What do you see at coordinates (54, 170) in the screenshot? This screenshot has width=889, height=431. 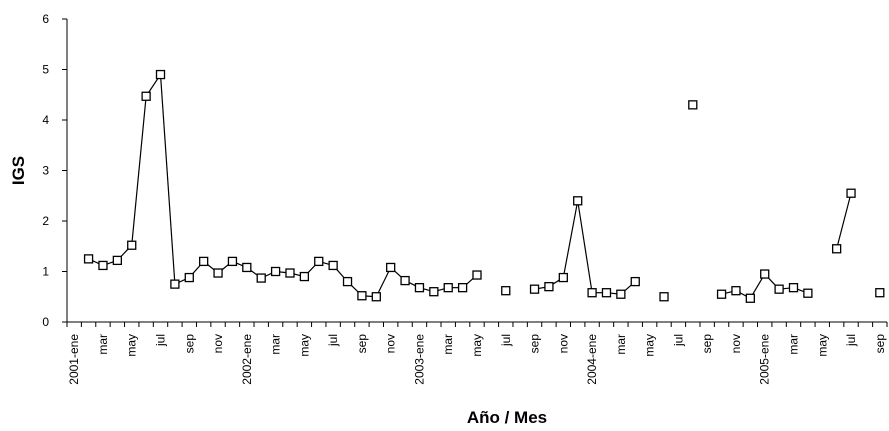 I see `y-axis-ticks: 0 1 2 3 4 5 6` at bounding box center [54, 170].